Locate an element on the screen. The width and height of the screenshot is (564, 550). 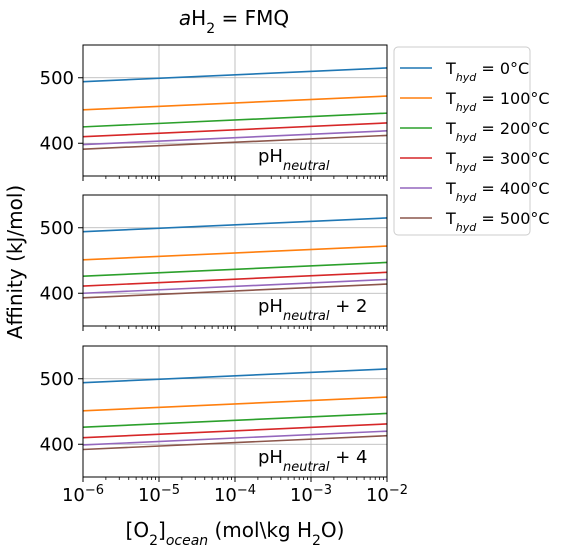
panel-annotation: pHneutral + 4 is located at coordinates (312, 461).